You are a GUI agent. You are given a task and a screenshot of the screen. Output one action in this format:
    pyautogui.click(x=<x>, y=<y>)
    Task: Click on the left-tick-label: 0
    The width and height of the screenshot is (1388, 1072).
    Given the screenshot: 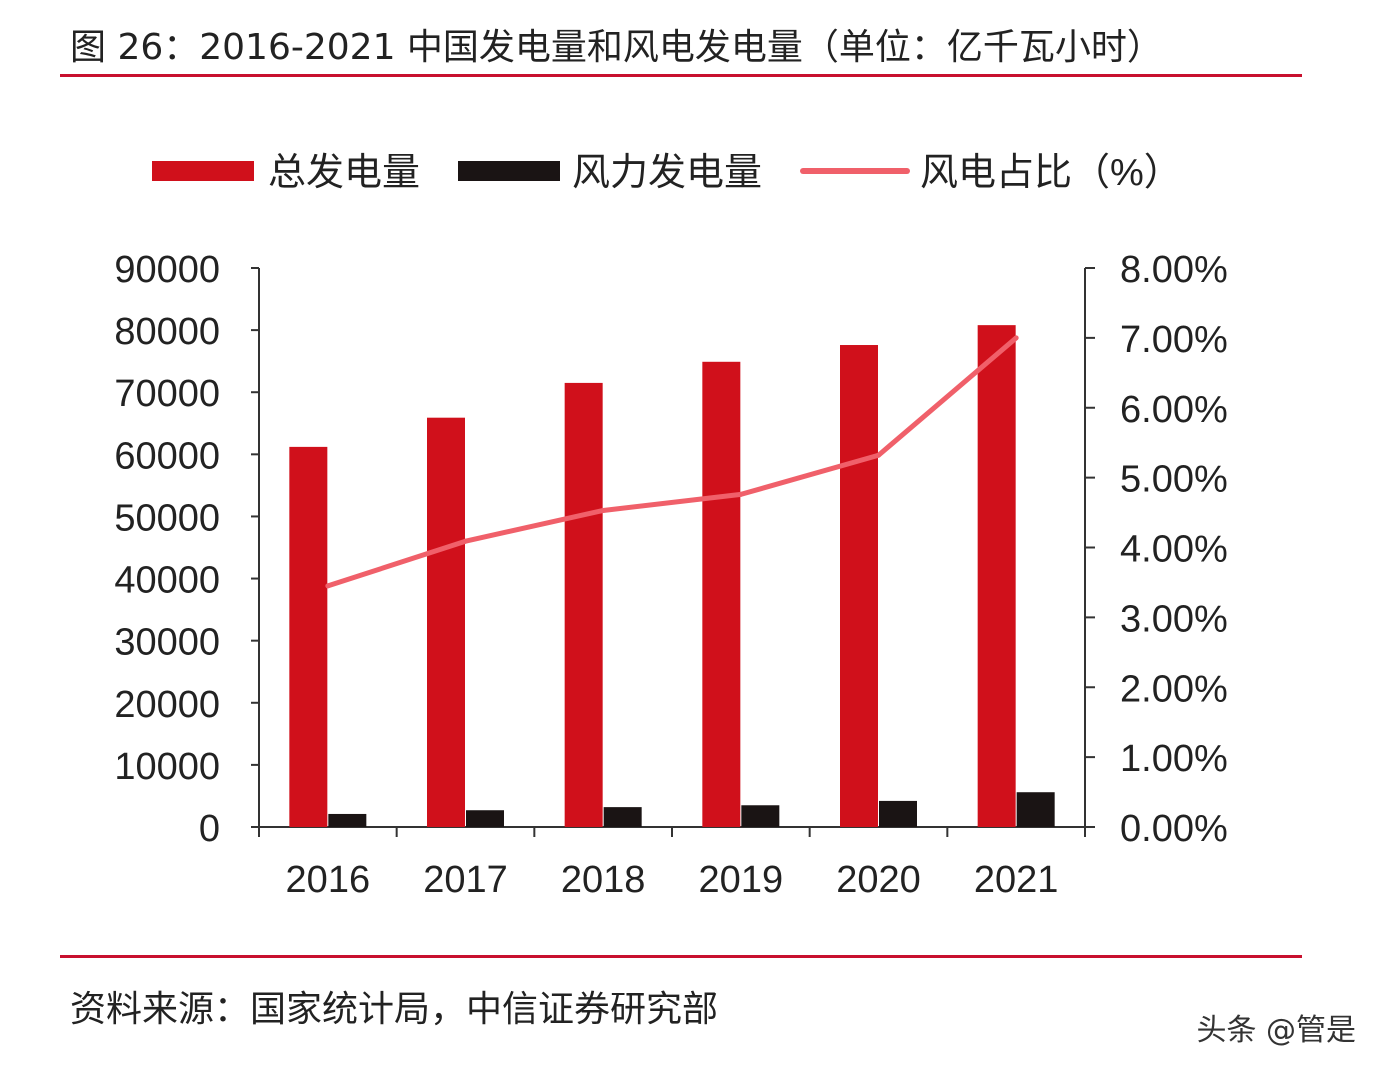 What is the action you would take?
    pyautogui.click(x=209, y=829)
    